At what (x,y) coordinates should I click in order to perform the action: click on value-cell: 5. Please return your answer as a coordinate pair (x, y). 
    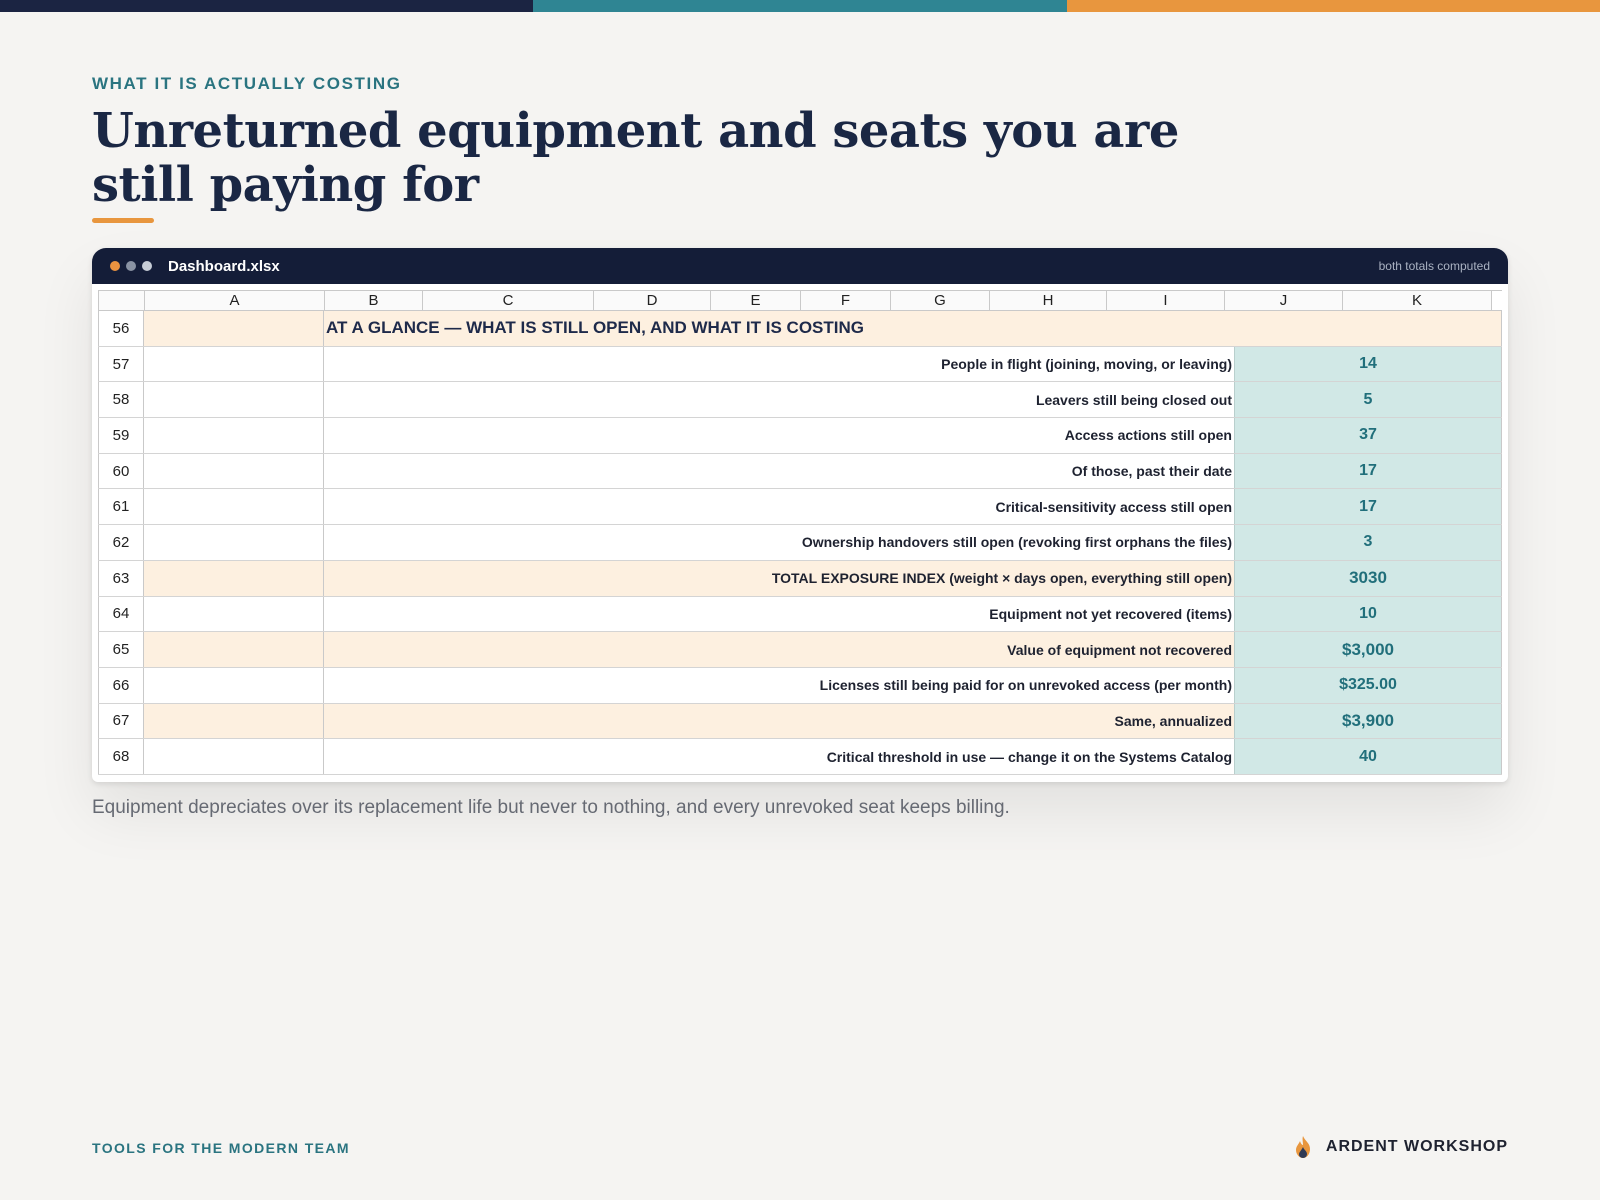
    Looking at the image, I should click on (1368, 400).